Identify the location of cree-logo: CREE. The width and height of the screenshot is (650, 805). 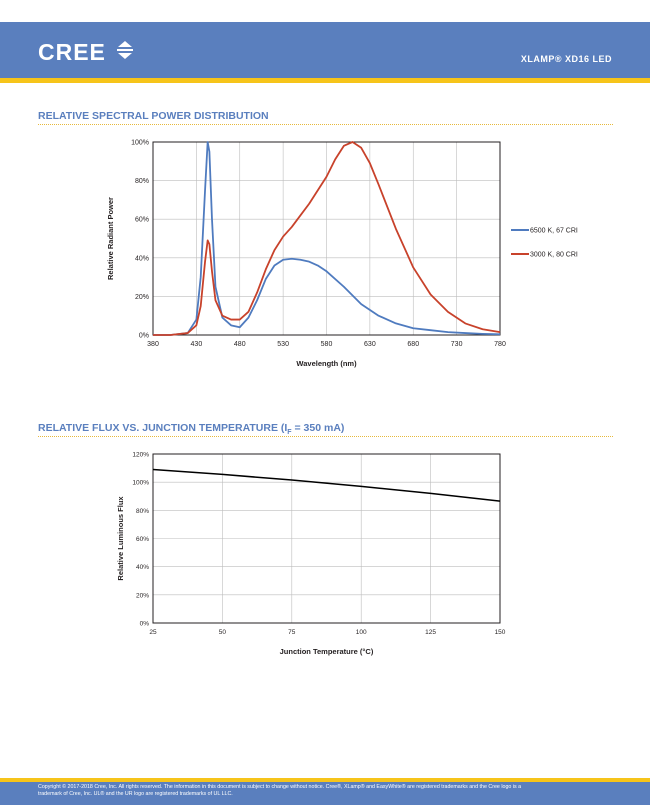
(72, 52).